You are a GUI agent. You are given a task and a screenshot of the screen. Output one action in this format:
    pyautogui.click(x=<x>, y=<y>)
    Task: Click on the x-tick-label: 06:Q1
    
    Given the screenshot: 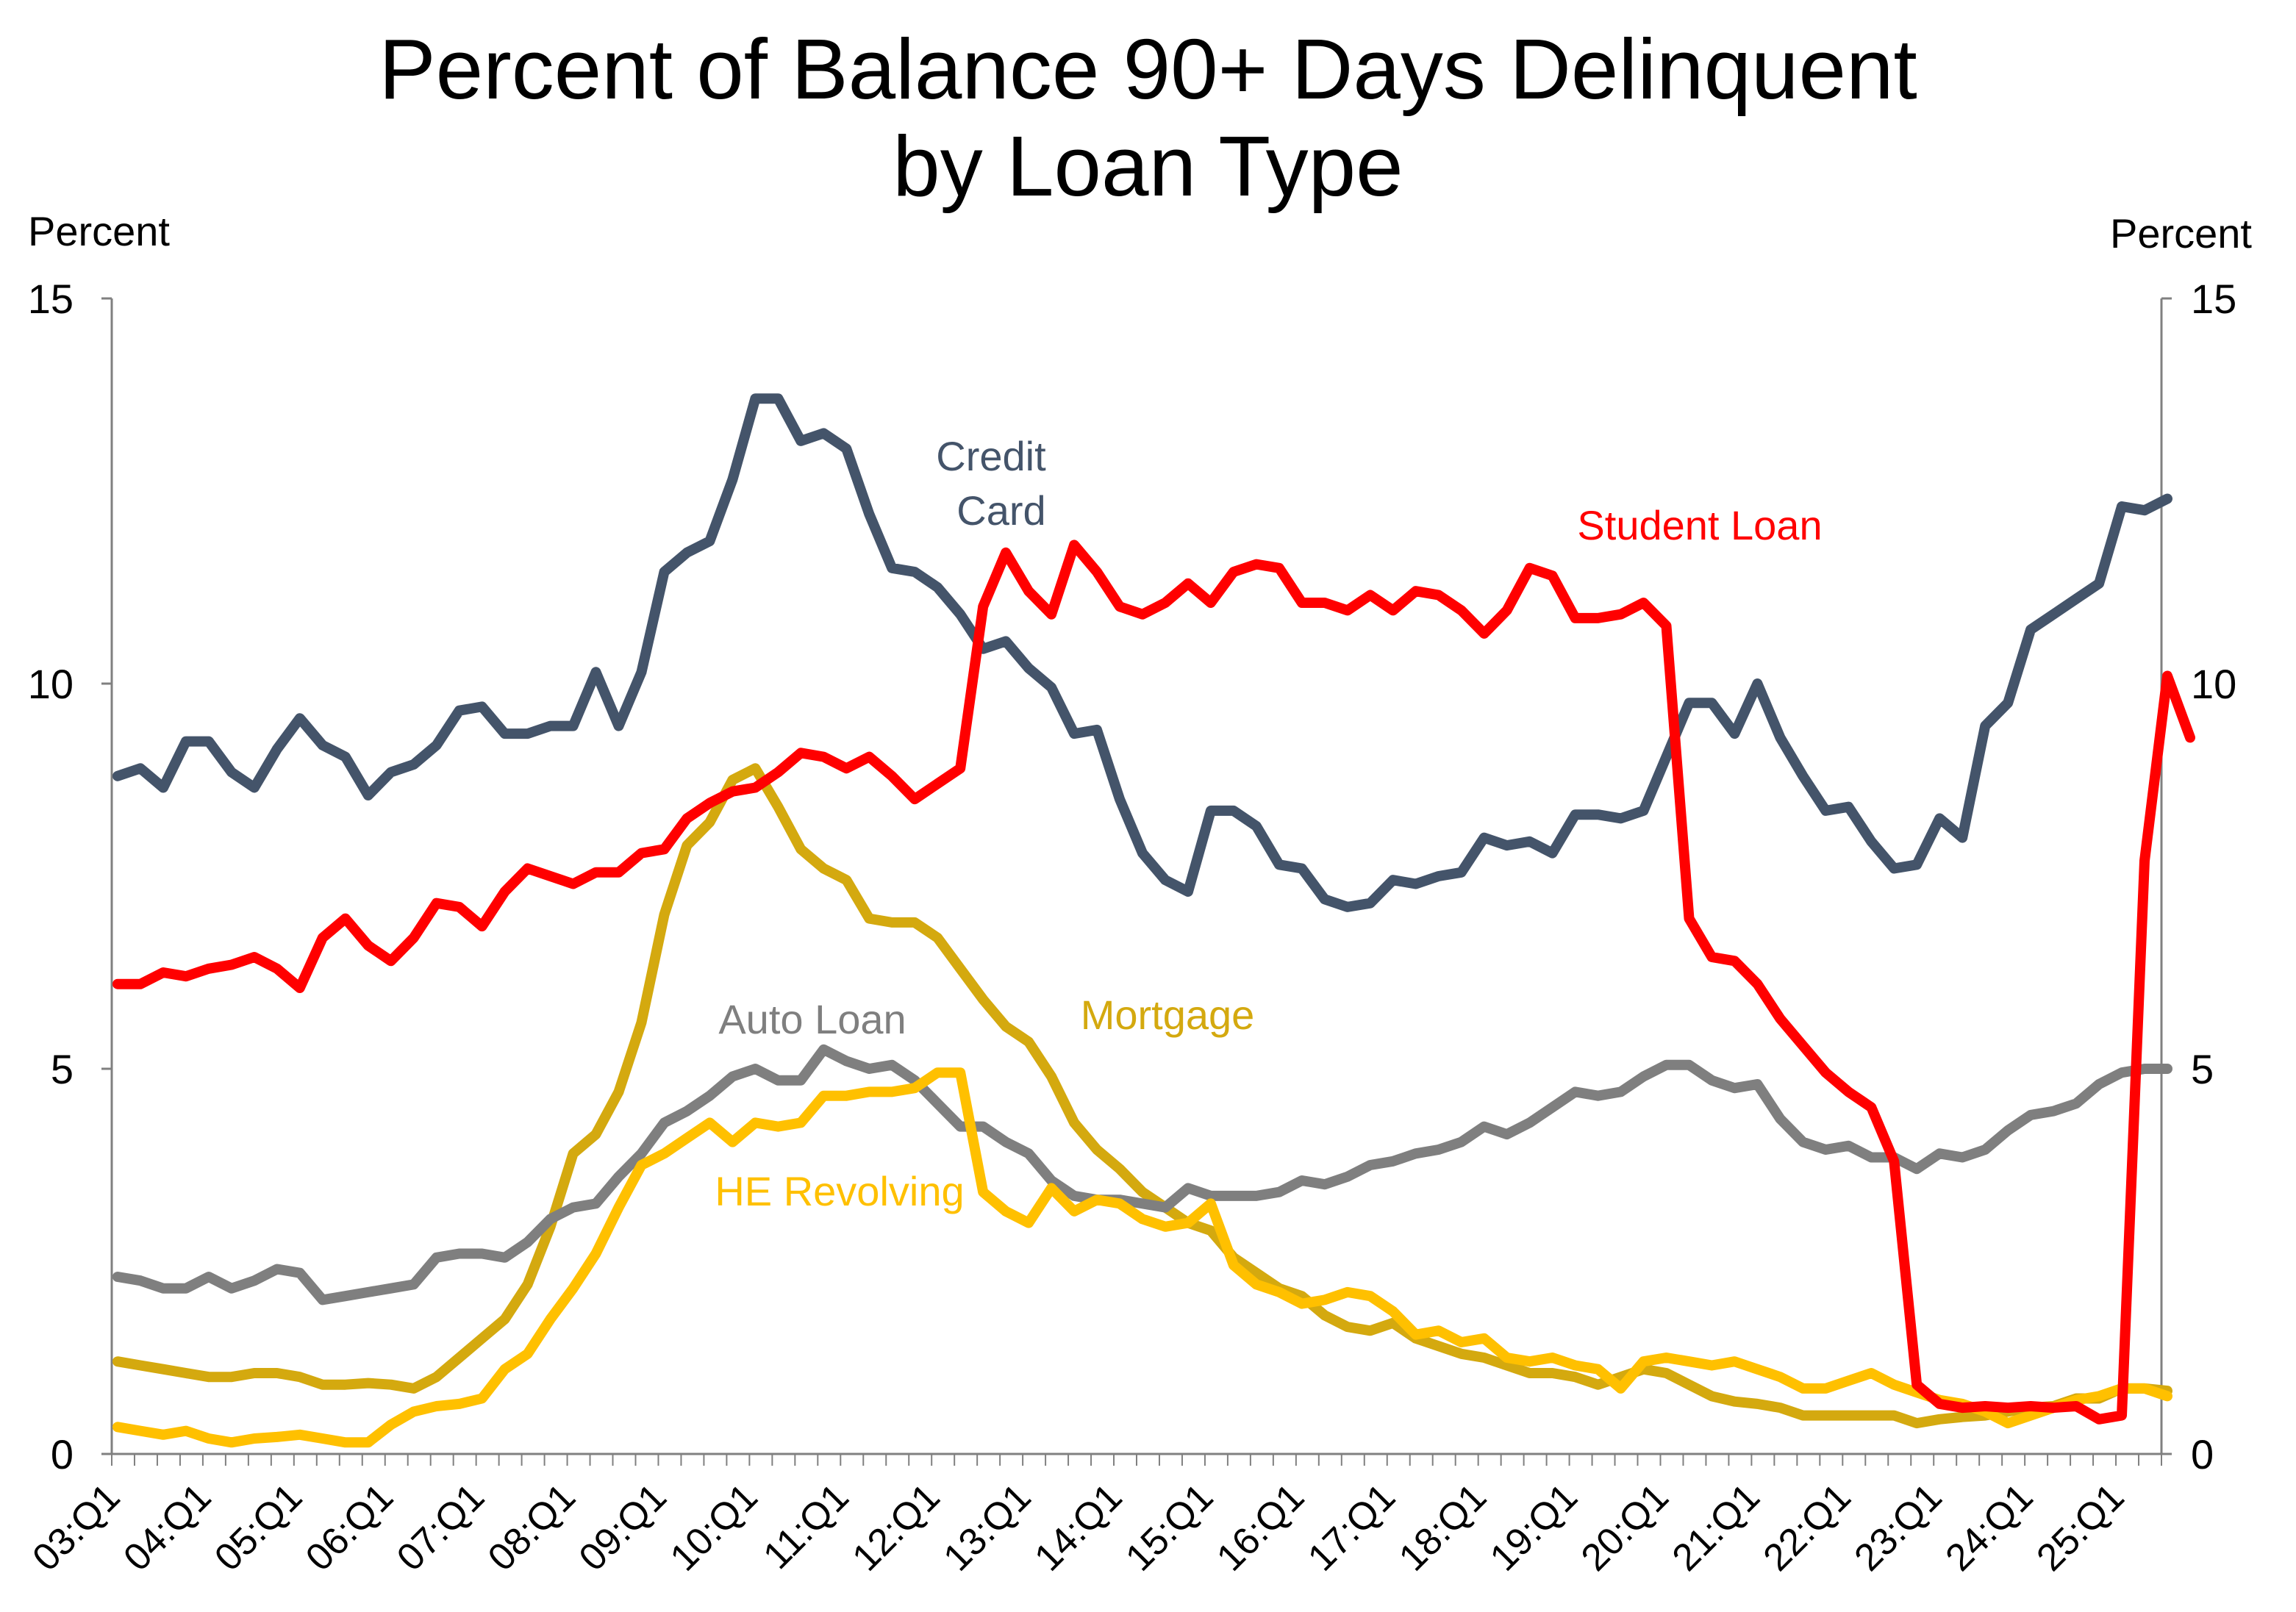 What is the action you would take?
    pyautogui.click(x=349, y=1527)
    